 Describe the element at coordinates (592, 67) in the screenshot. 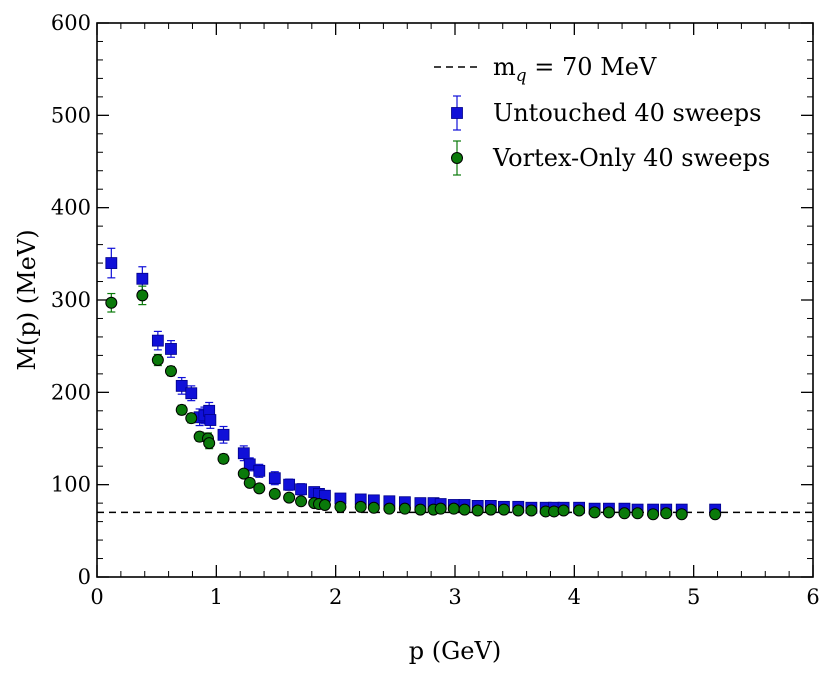

I see `legend-mq-value: = 70 MeV` at that location.